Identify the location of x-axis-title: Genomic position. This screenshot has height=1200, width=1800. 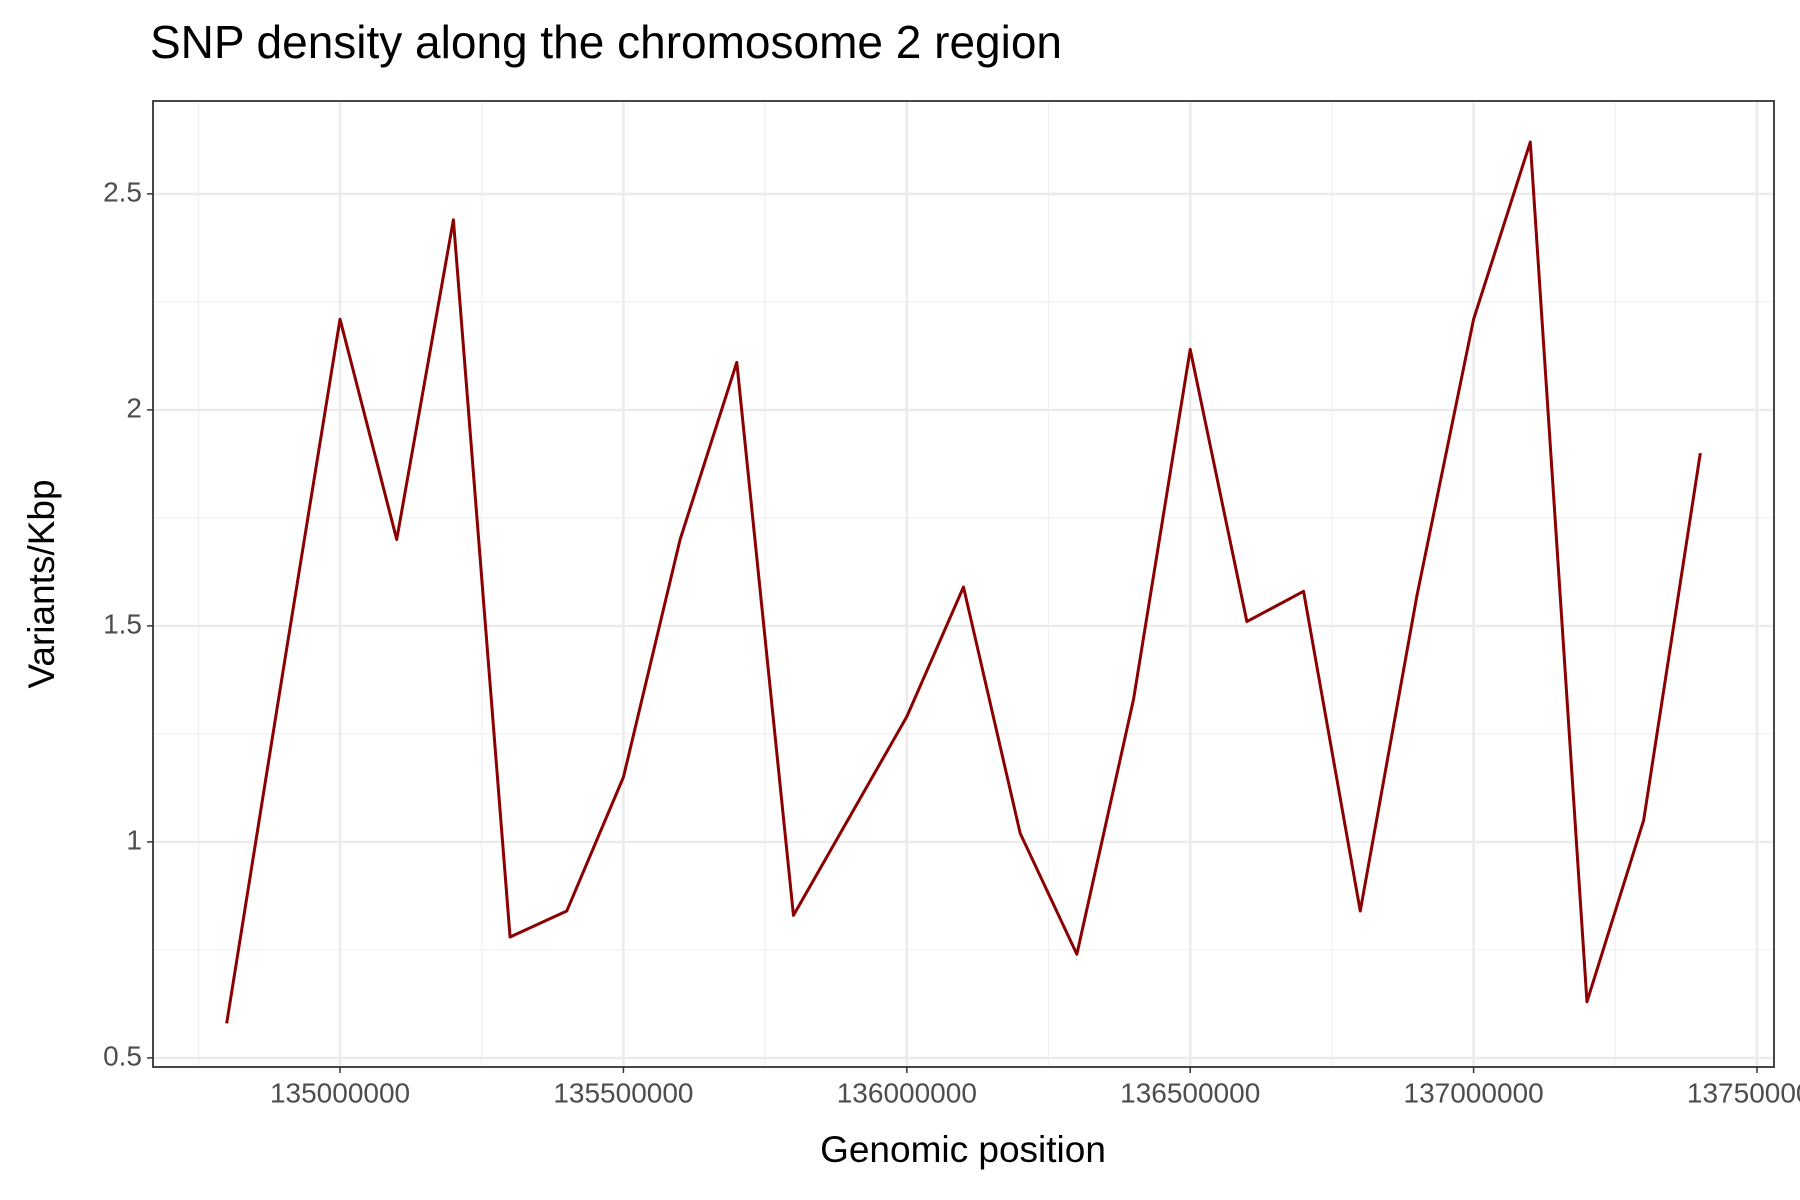
(963, 1149).